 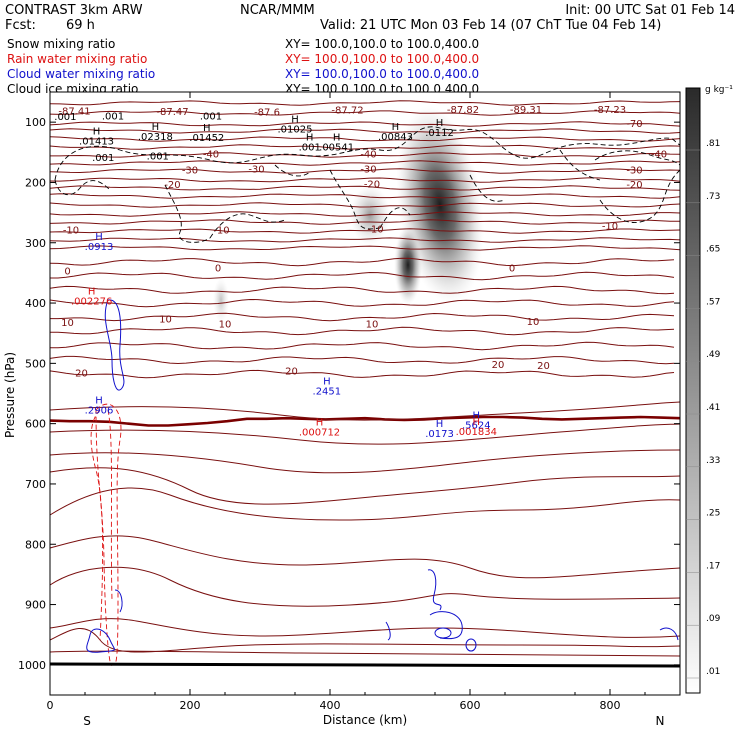 What do you see at coordinates (35, 122) in the screenshot?
I see `y-tick-label: 100` at bounding box center [35, 122].